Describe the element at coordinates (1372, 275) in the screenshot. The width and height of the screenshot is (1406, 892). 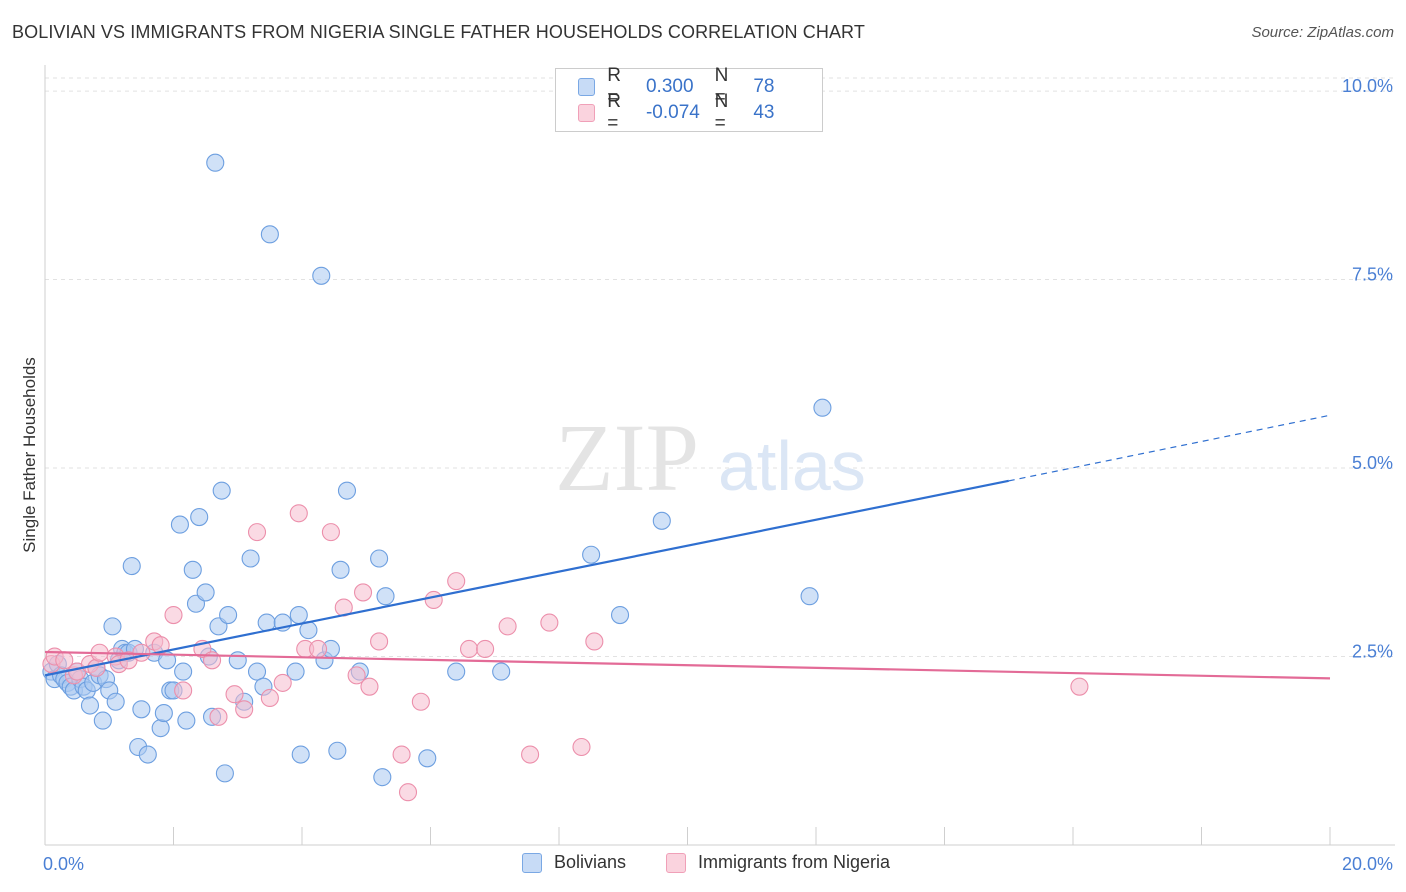
I see `y-tick-label: 7.5%` at that location.